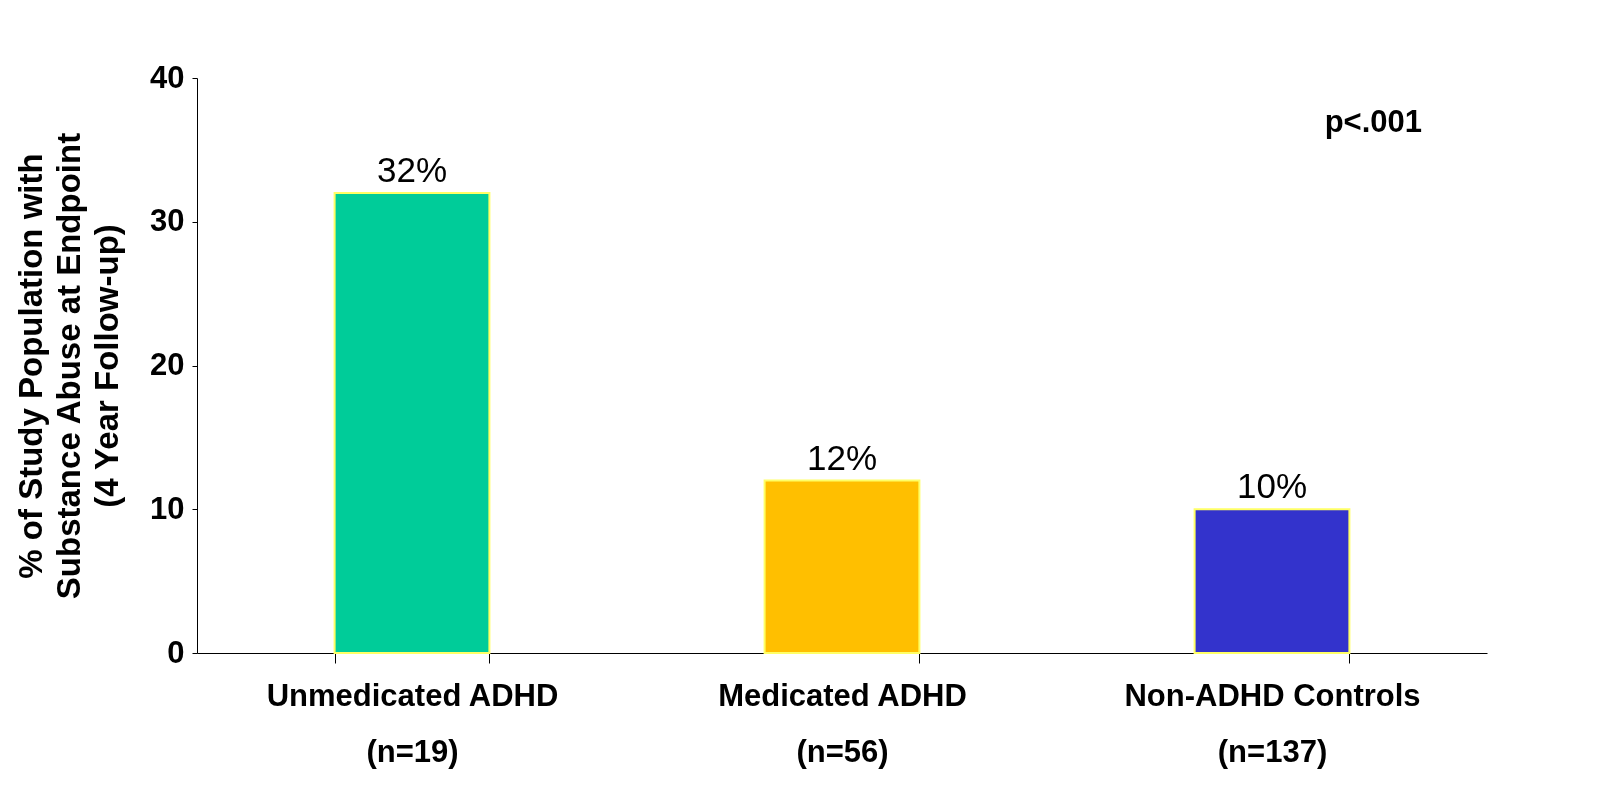 Image resolution: width=1616 pixels, height=804 pixels. Describe the element at coordinates (167, 221) in the screenshot. I see `y-tick-label: 30` at that location.